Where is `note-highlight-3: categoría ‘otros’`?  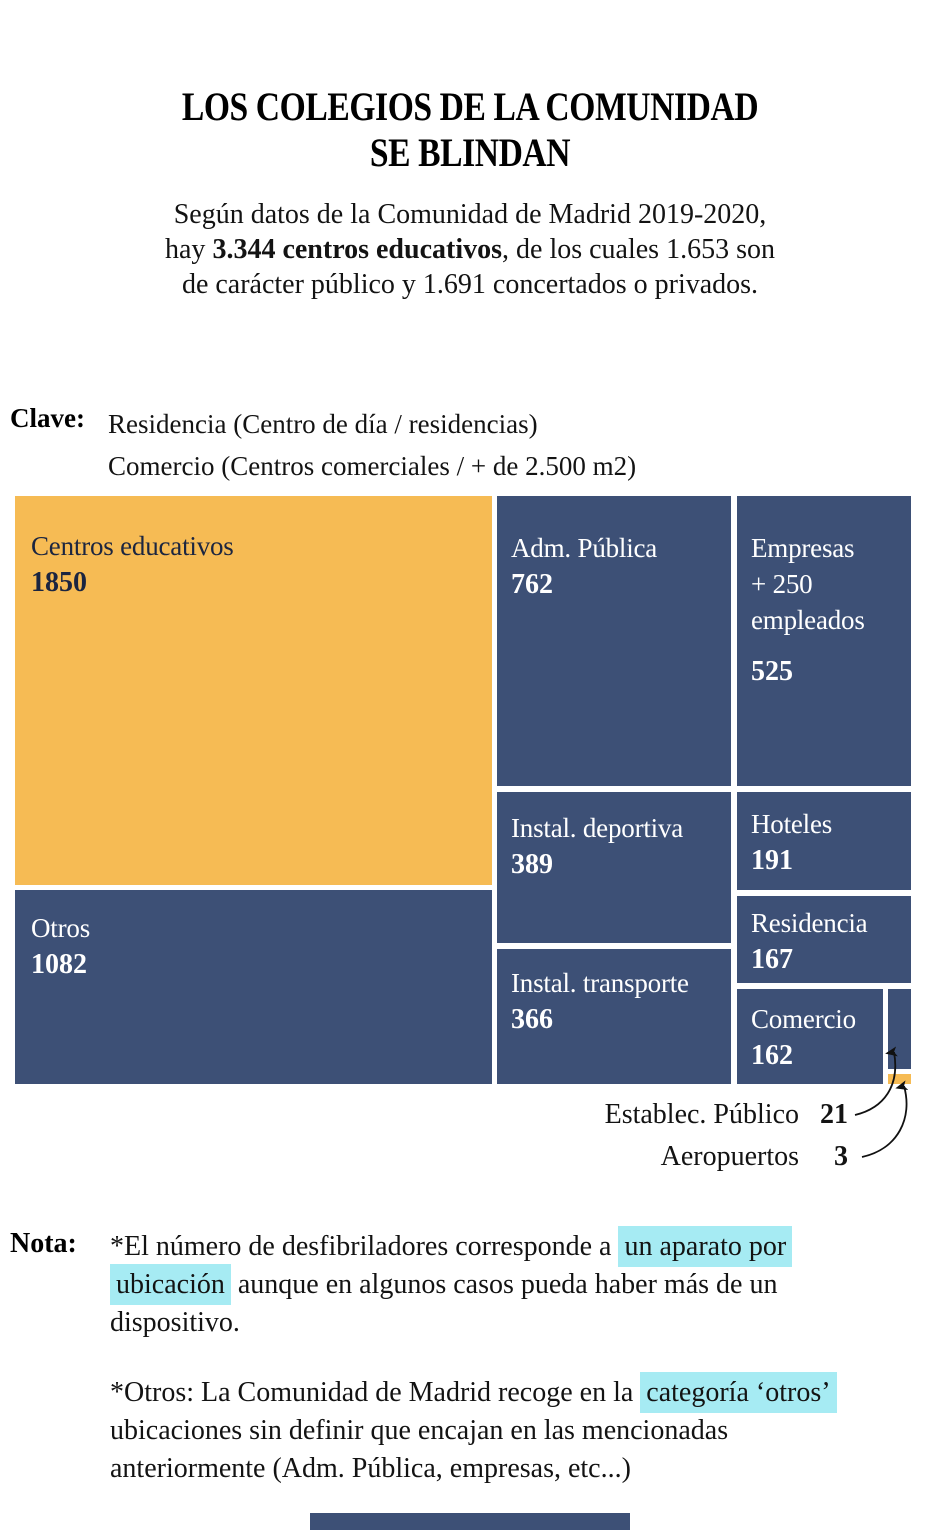 note-highlight-3: categoría ‘otros’ is located at coordinates (738, 1392).